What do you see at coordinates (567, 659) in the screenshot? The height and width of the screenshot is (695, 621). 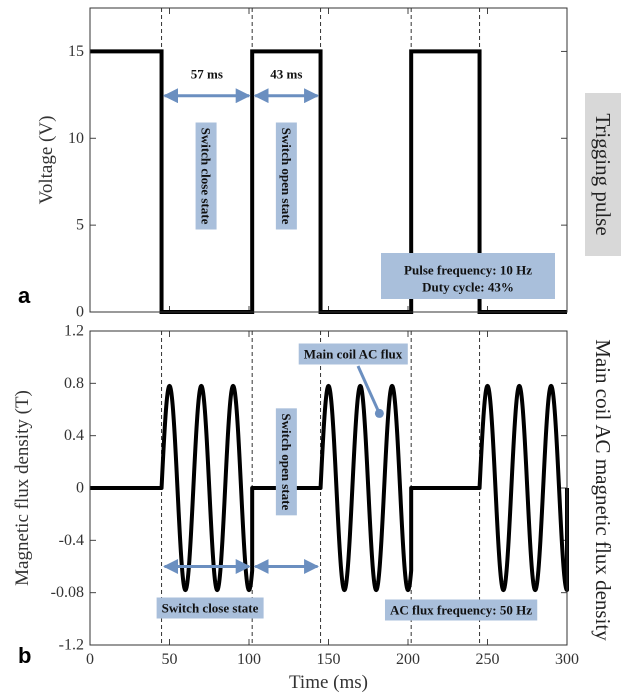 I see `xtick-label-b-6: 300` at bounding box center [567, 659].